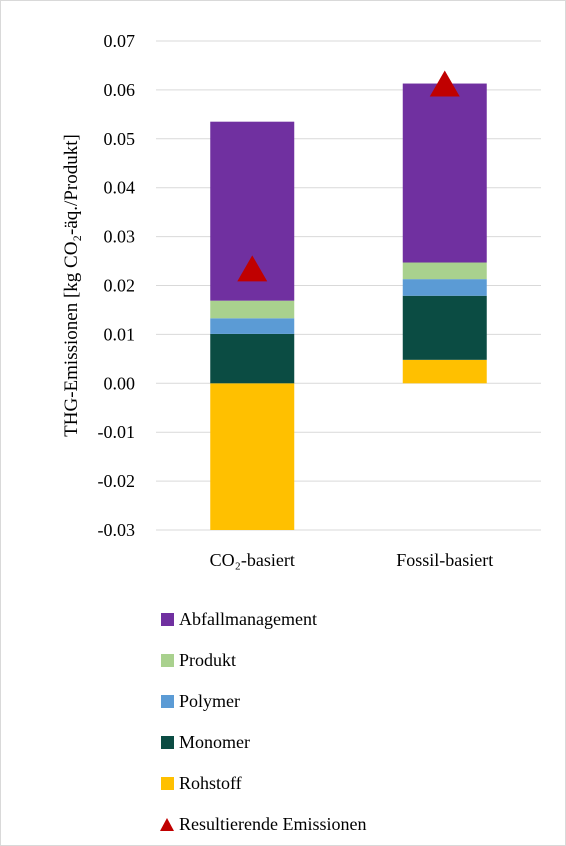 The width and height of the screenshot is (566, 846). I want to click on legend-label: Produkt, so click(208, 660).